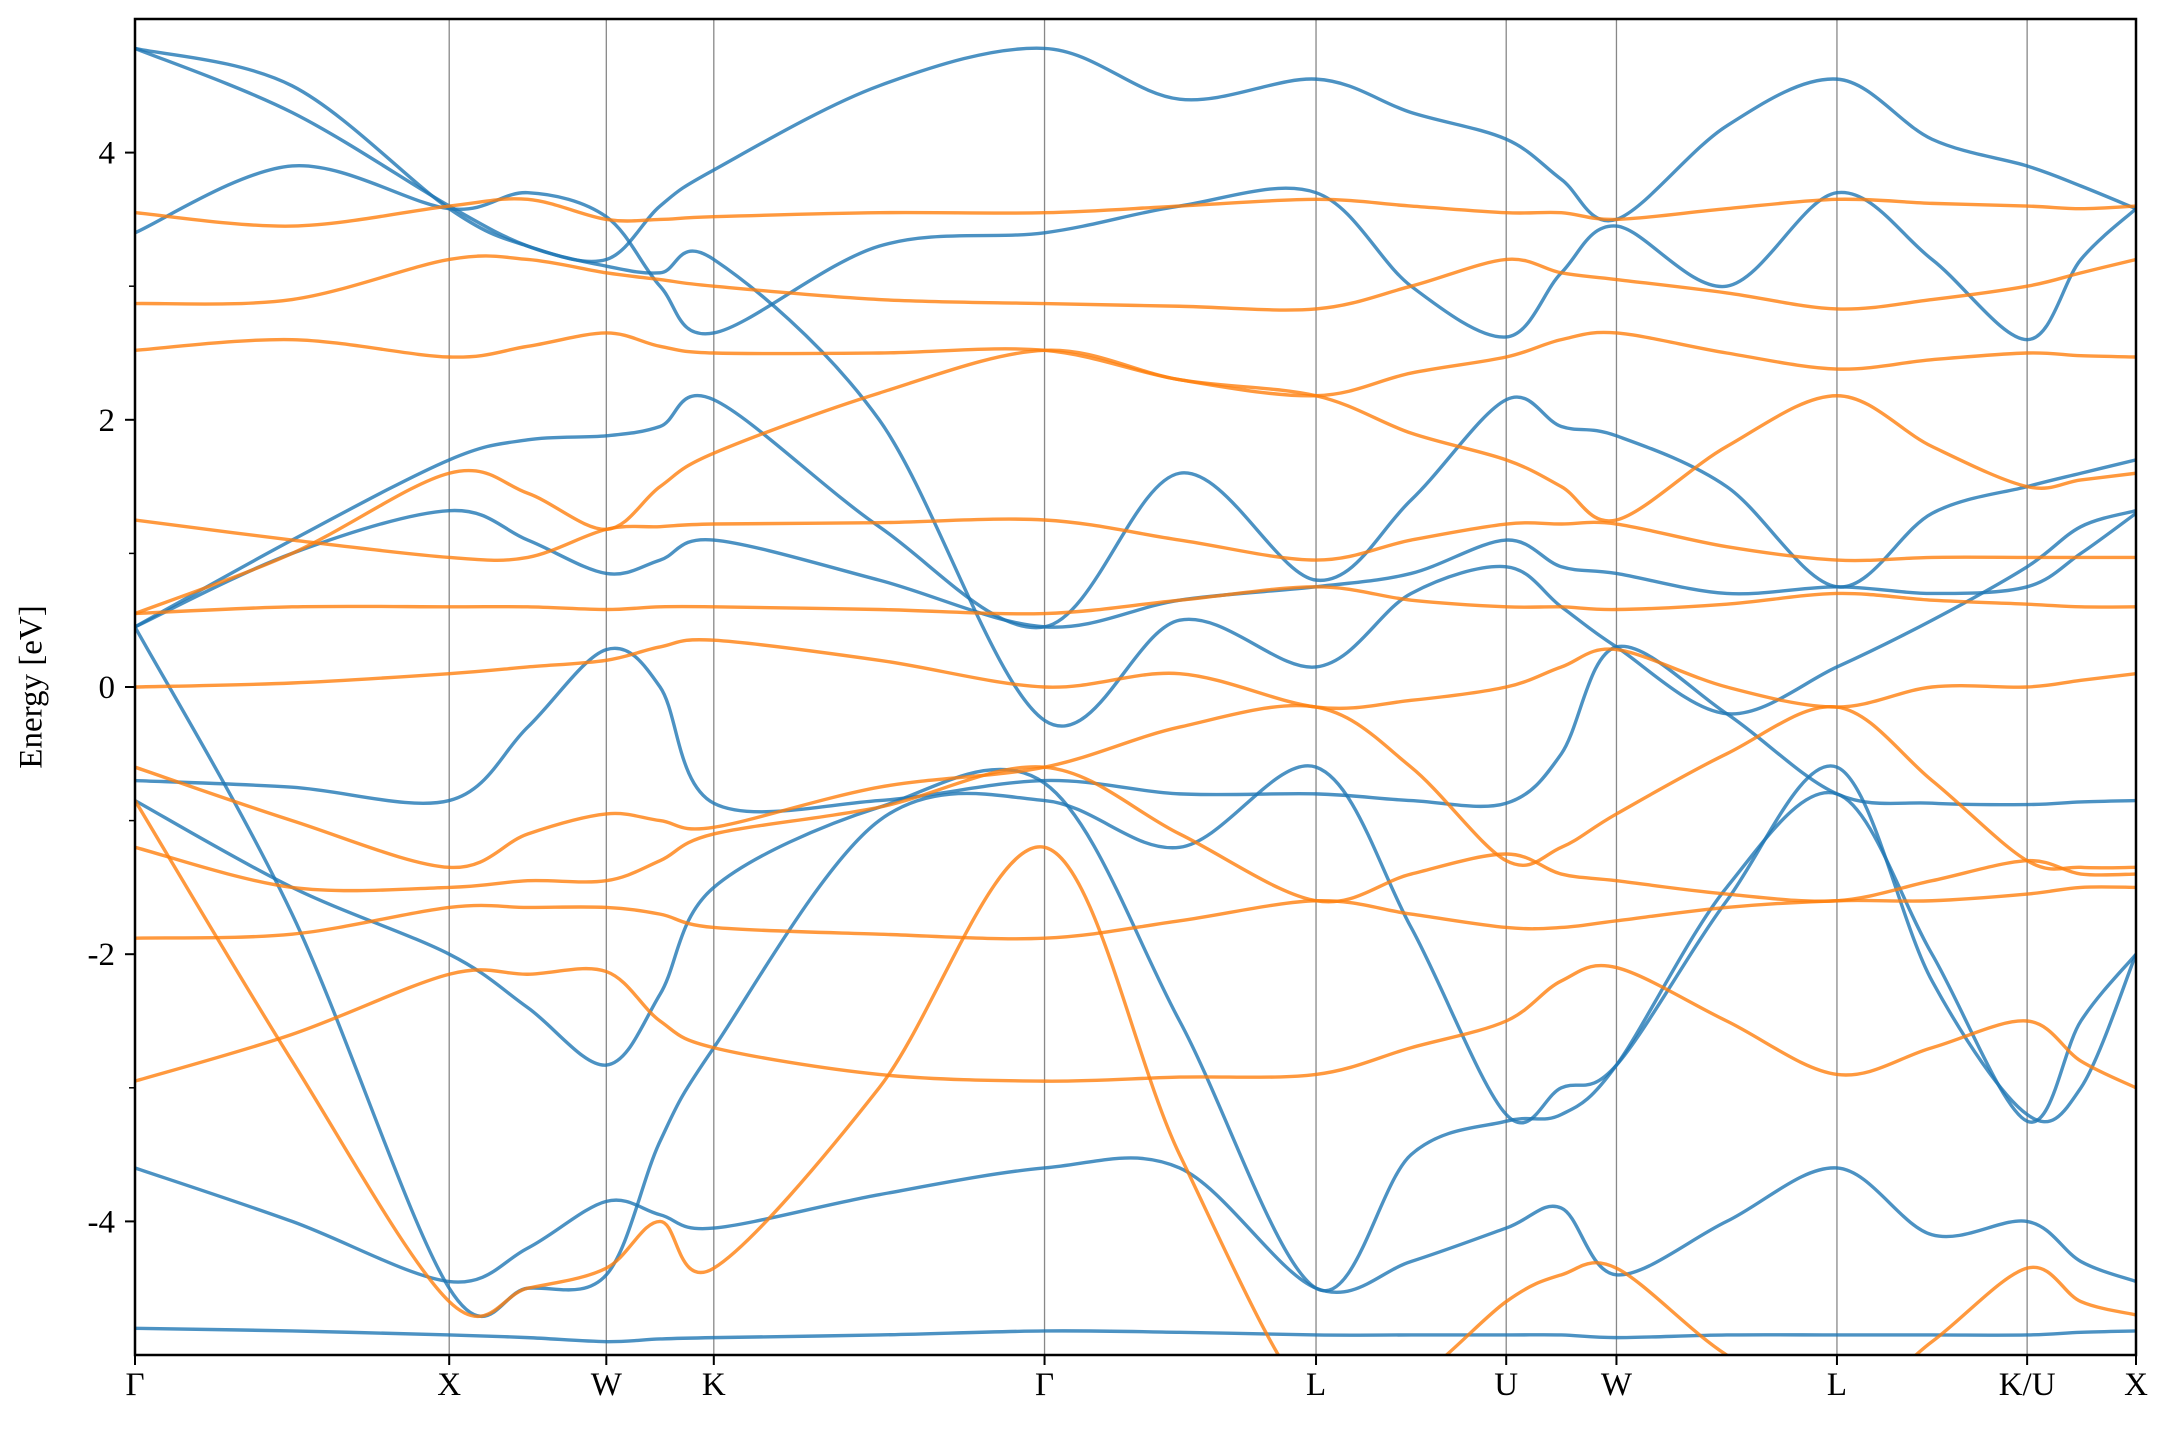 Image resolution: width=2160 pixels, height=1440 pixels. I want to click on y-tick-label: -2, so click(102, 955).